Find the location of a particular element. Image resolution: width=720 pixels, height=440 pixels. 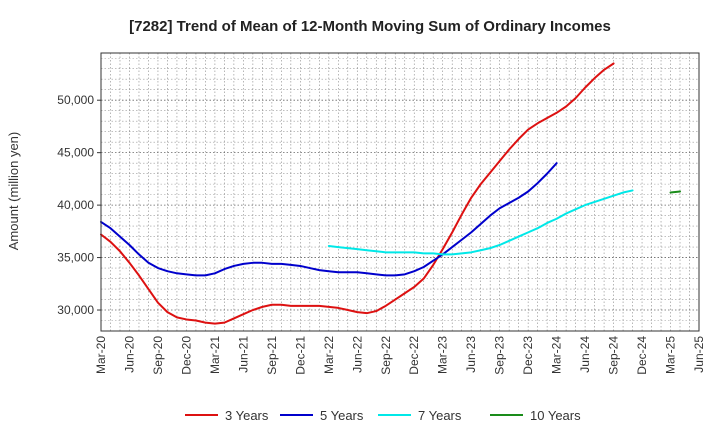

legend-label: 3 Years is located at coordinates (247, 415).